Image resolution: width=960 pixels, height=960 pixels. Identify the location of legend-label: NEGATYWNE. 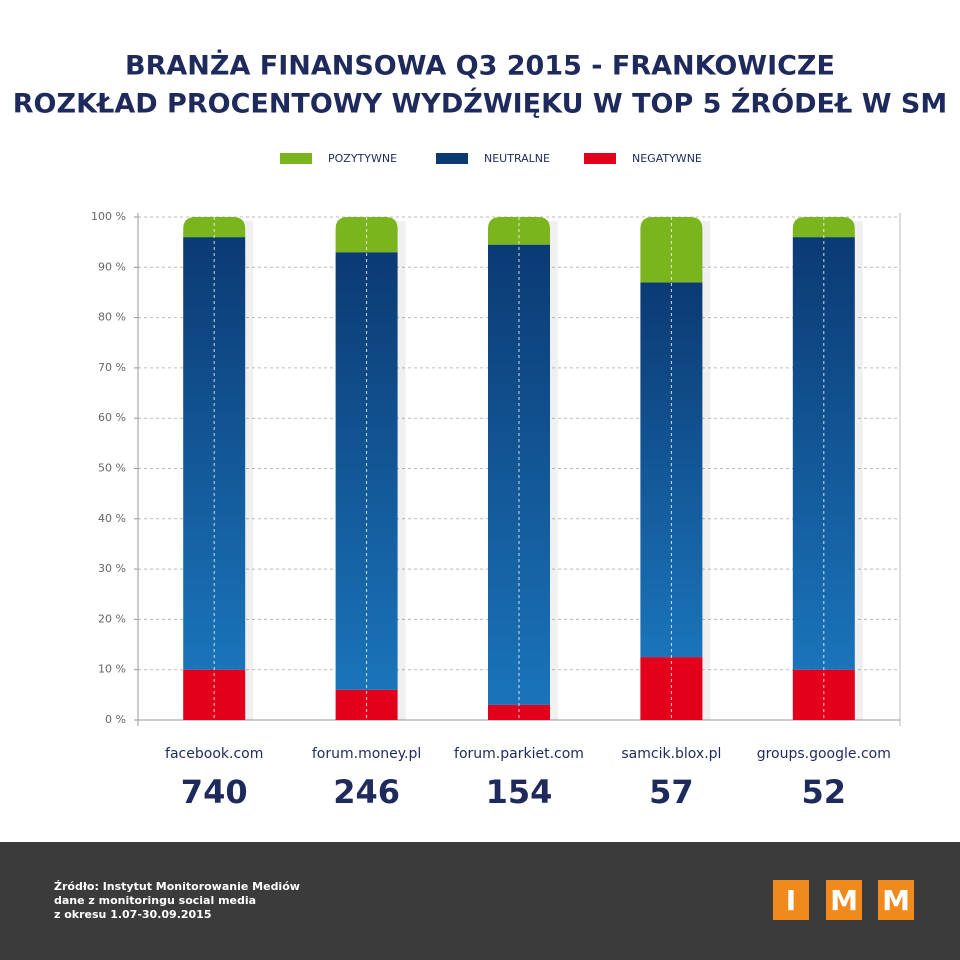
(667, 158).